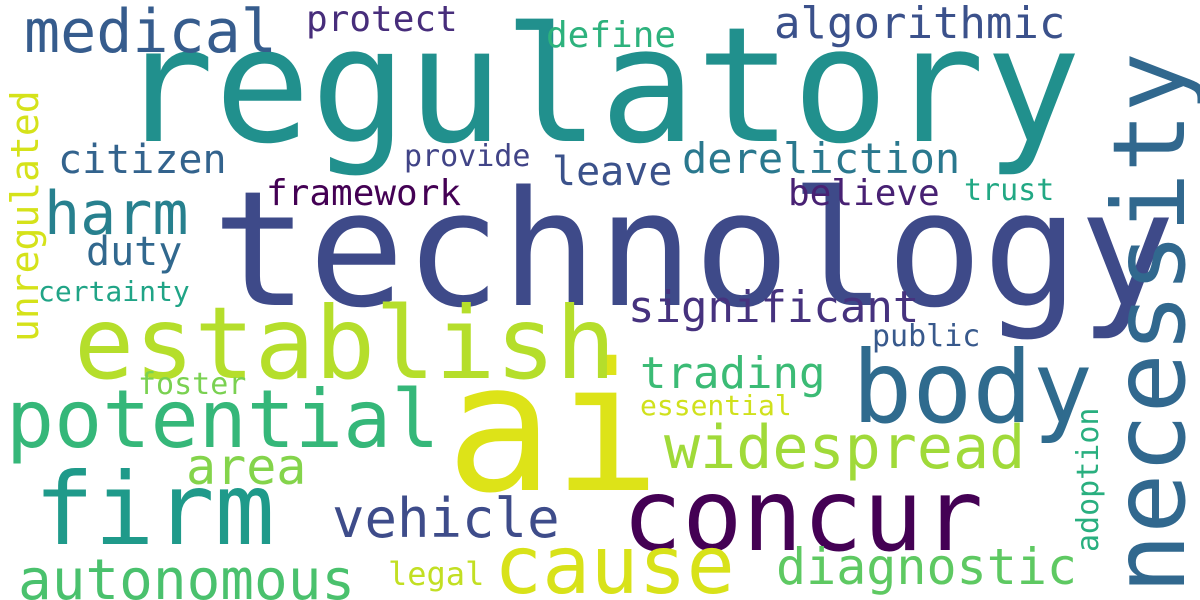  What do you see at coordinates (1145, 323) in the screenshot?
I see `word-necessity: necessity` at bounding box center [1145, 323].